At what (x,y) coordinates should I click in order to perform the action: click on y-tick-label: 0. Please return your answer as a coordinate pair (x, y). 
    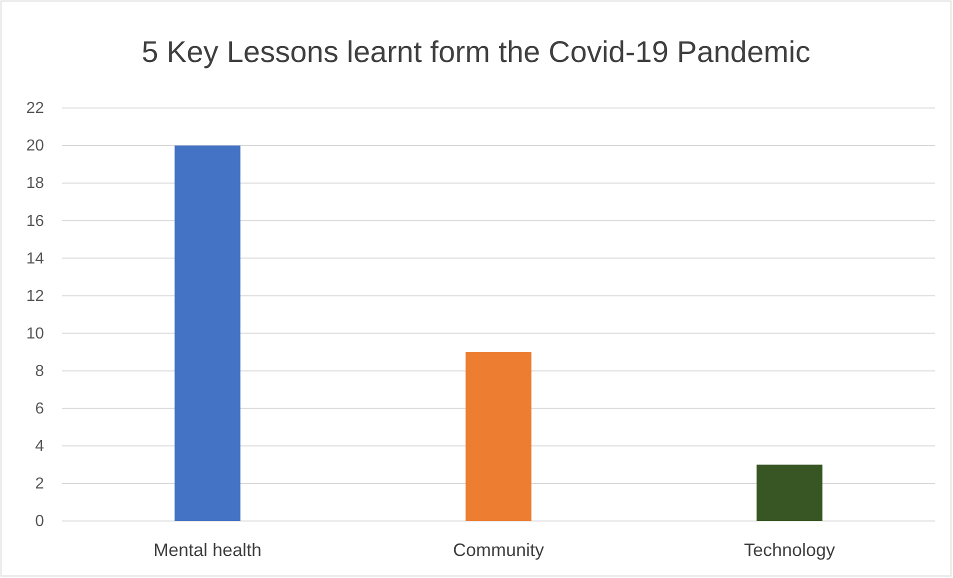
    Looking at the image, I should click on (39, 521).